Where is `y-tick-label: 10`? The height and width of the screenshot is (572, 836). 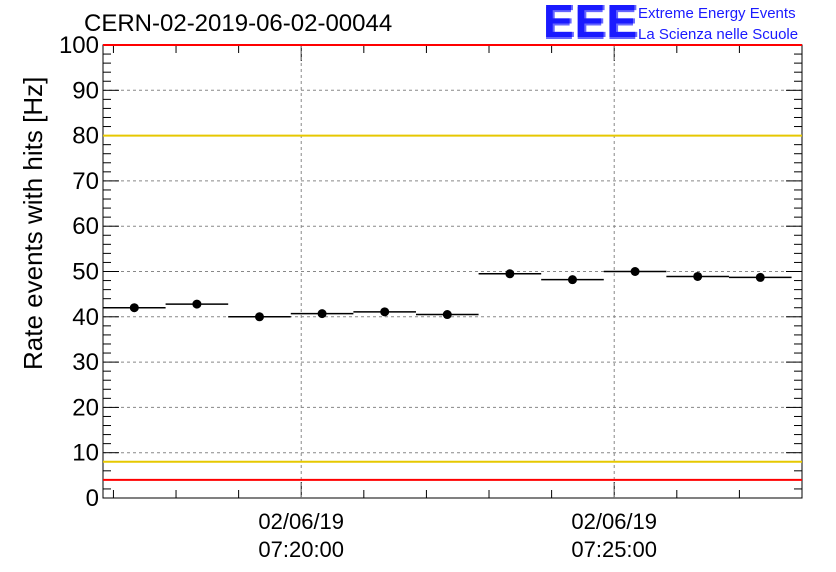
y-tick-label: 10 is located at coordinates (85, 453).